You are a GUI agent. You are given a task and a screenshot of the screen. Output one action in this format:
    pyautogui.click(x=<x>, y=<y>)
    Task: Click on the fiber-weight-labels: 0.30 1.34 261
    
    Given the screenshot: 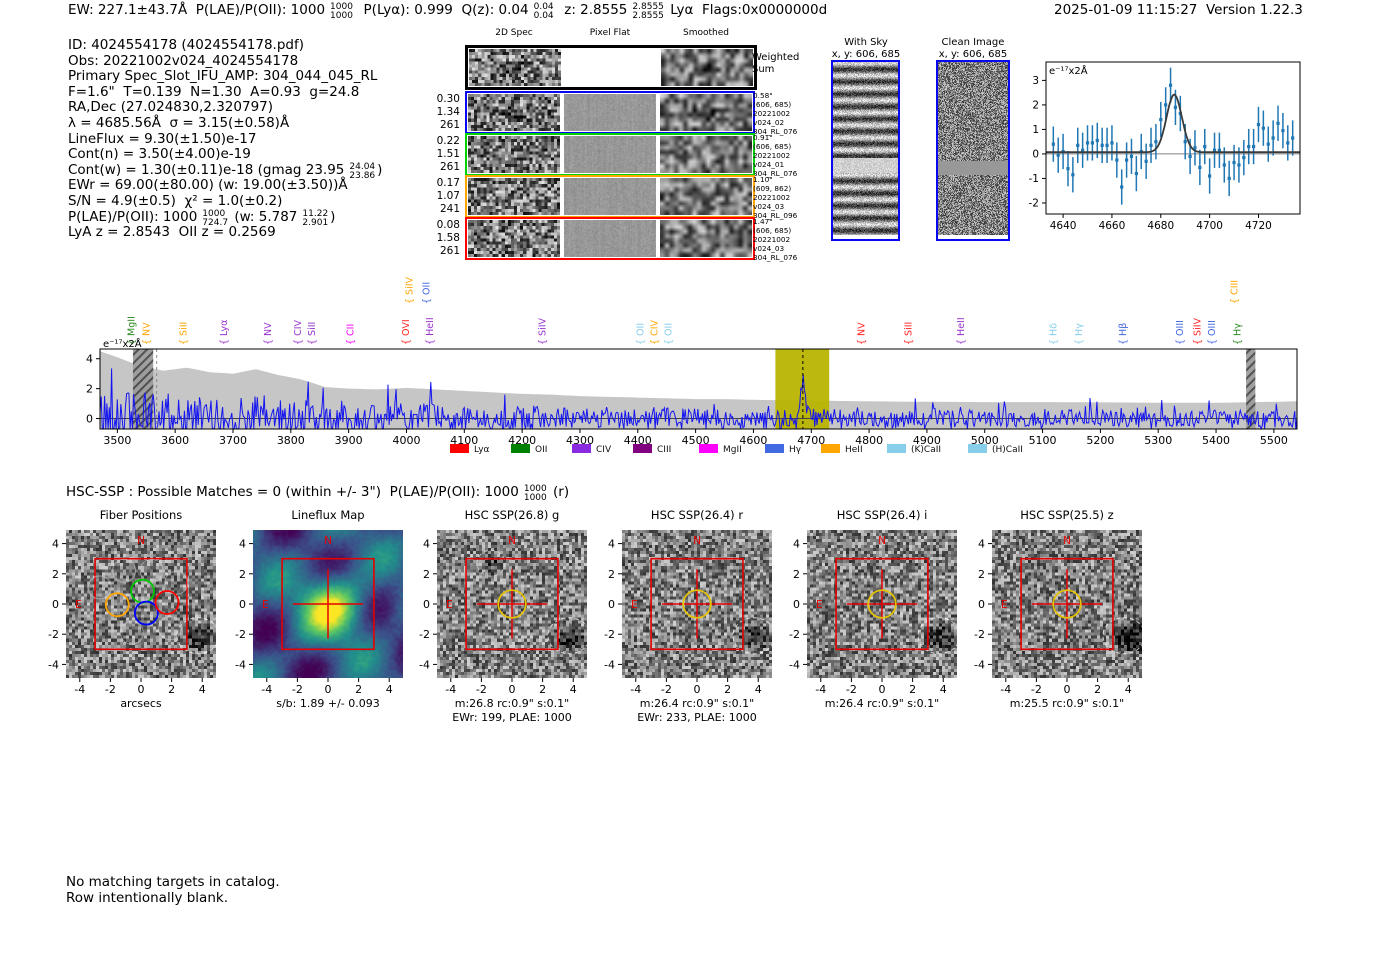 What is the action you would take?
    pyautogui.click(x=448, y=112)
    